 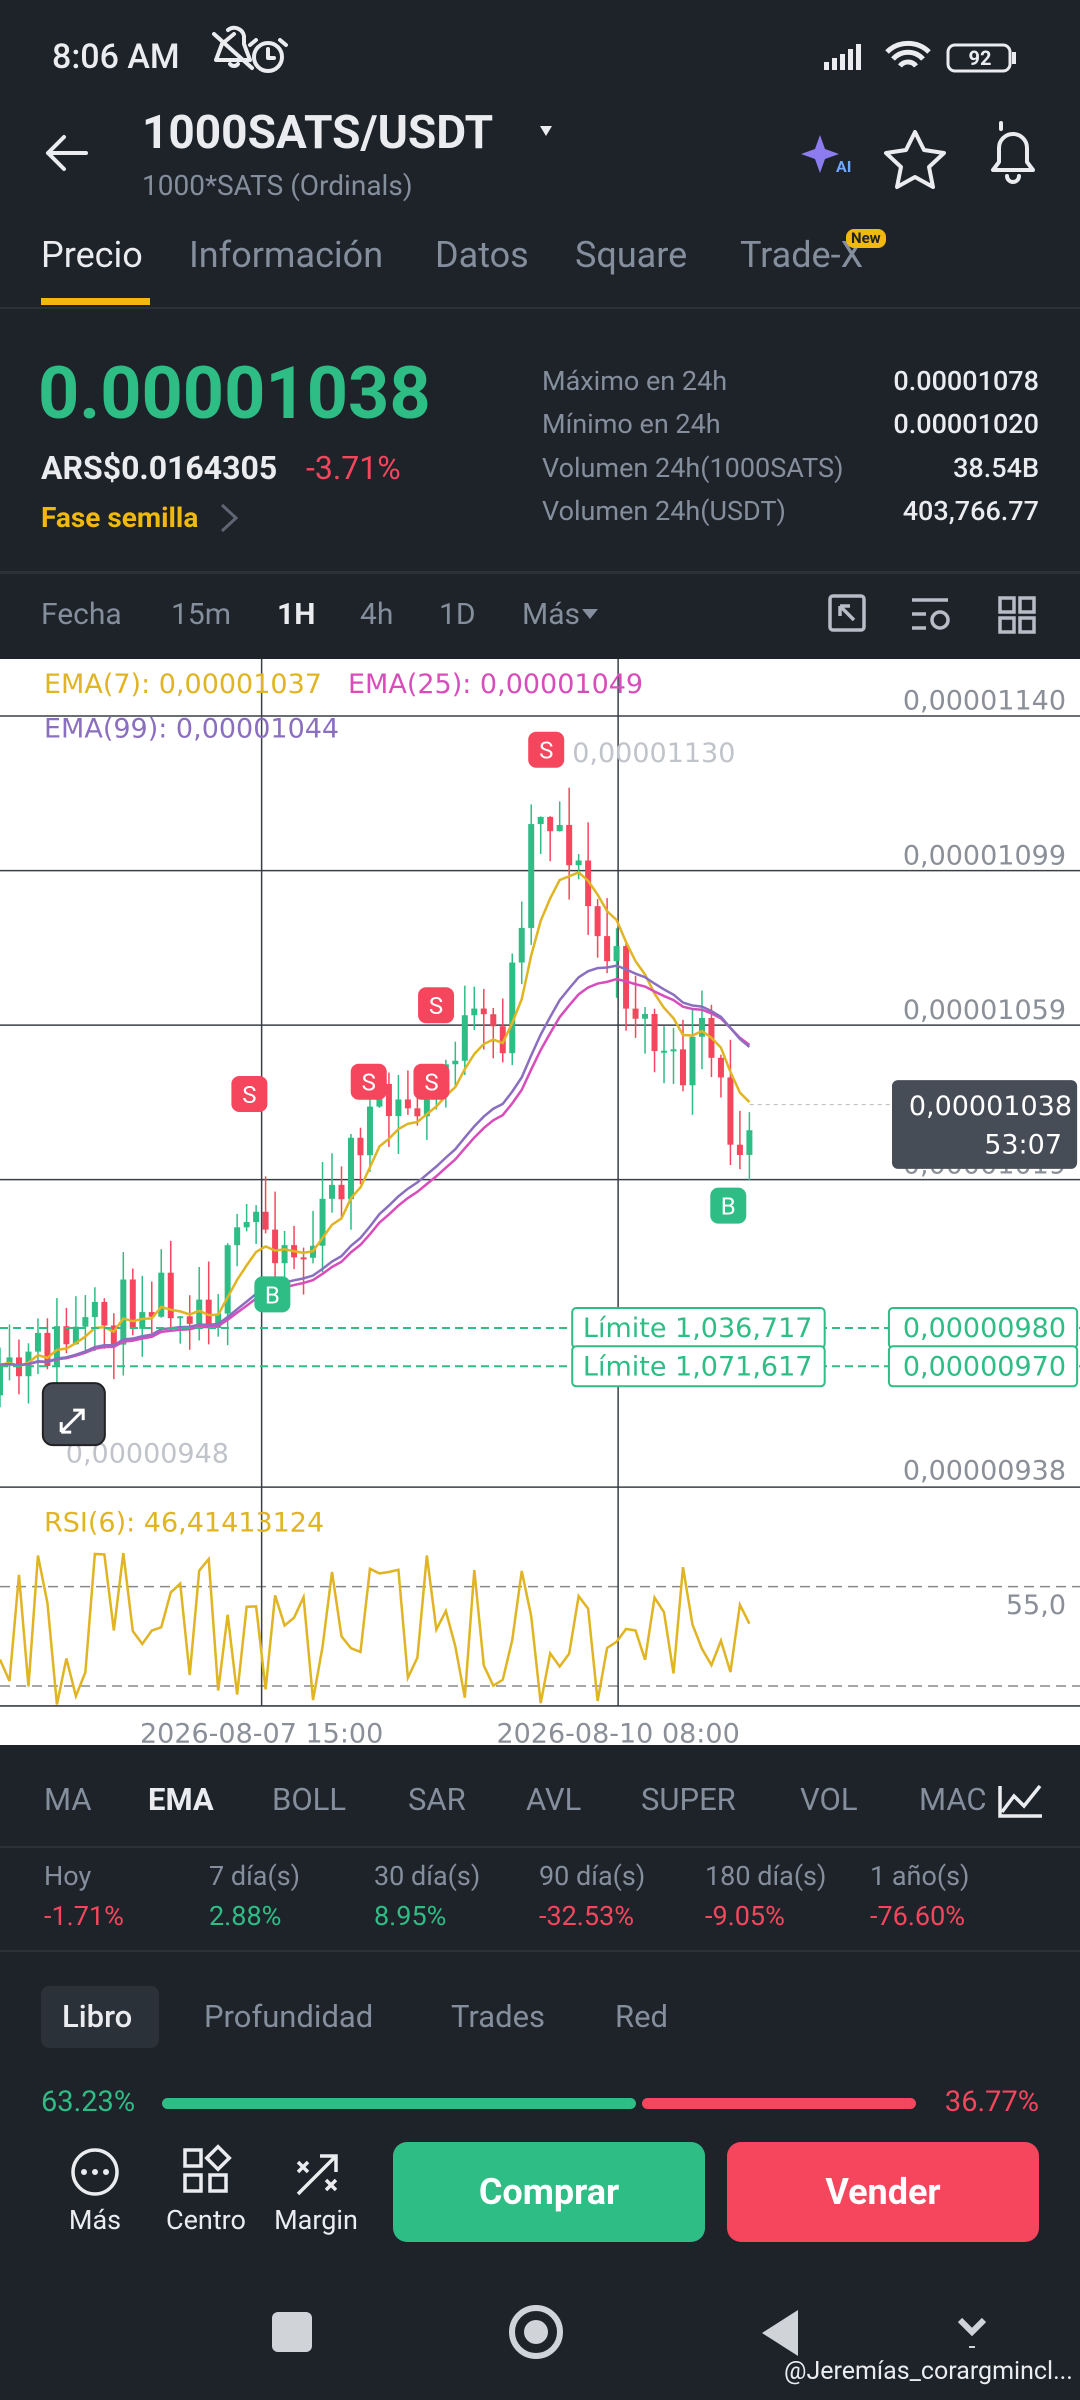 What do you see at coordinates (979, 58) in the screenshot?
I see `battery-icon` at bounding box center [979, 58].